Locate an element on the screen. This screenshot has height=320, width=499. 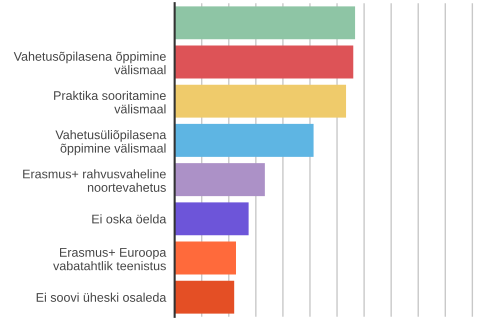
y-tick-label: Vahetusõpilasena õppimine välismaal is located at coordinates (90, 63).